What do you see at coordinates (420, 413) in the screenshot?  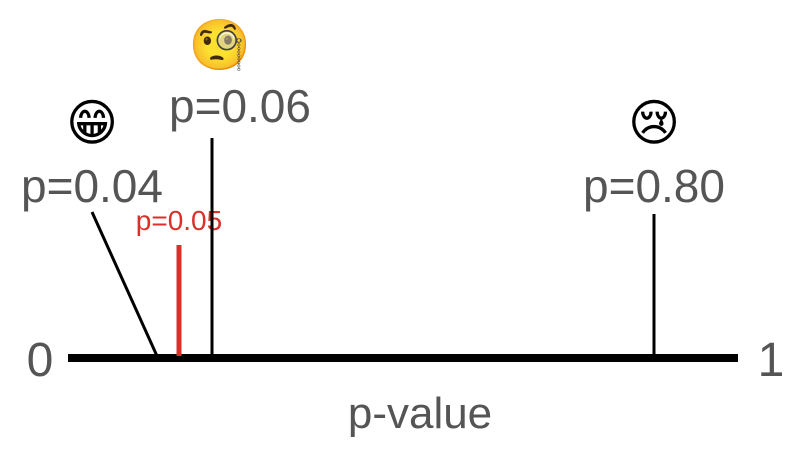 I see `axis-title: p-value` at bounding box center [420, 413].